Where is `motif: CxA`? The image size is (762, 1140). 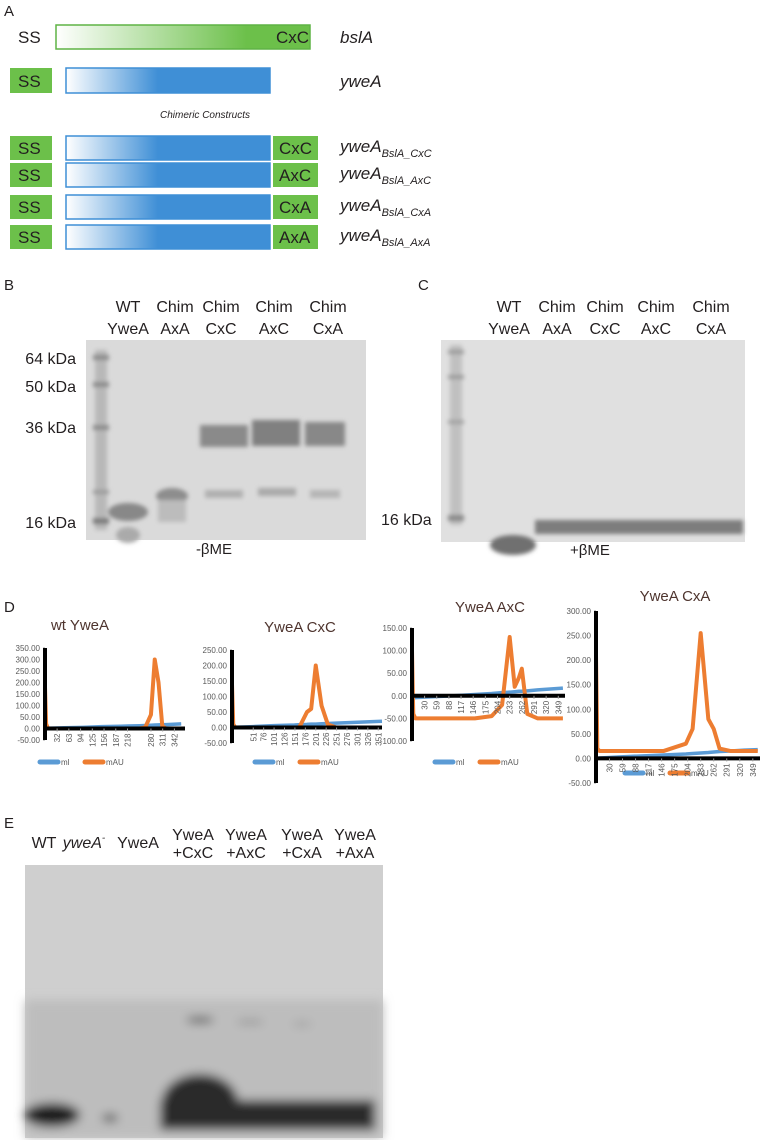 motif: CxA is located at coordinates (295, 207).